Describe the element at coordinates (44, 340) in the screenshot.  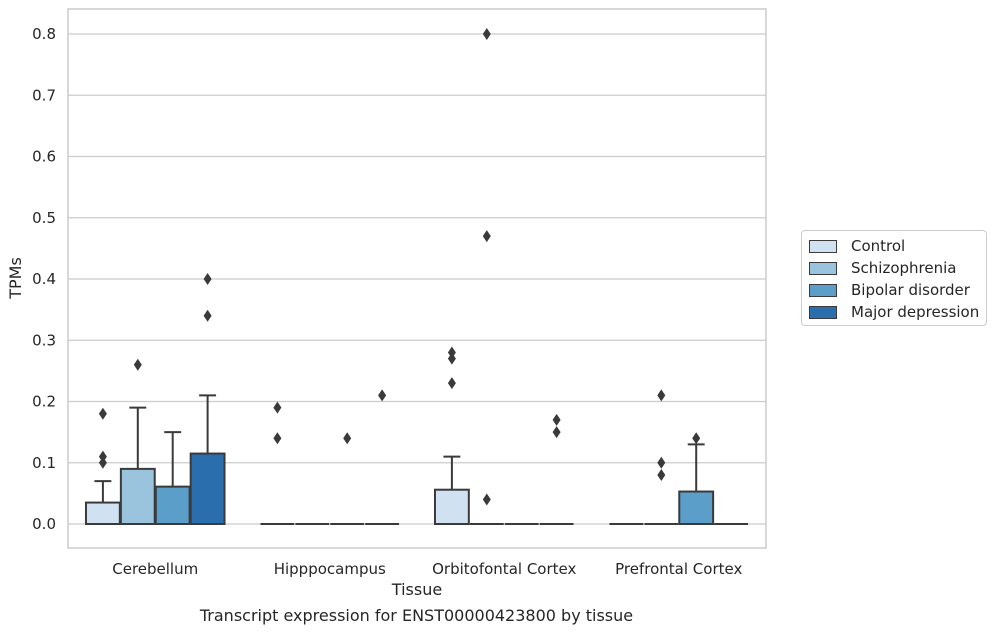
I see `y-tick-label: 0.3` at that location.